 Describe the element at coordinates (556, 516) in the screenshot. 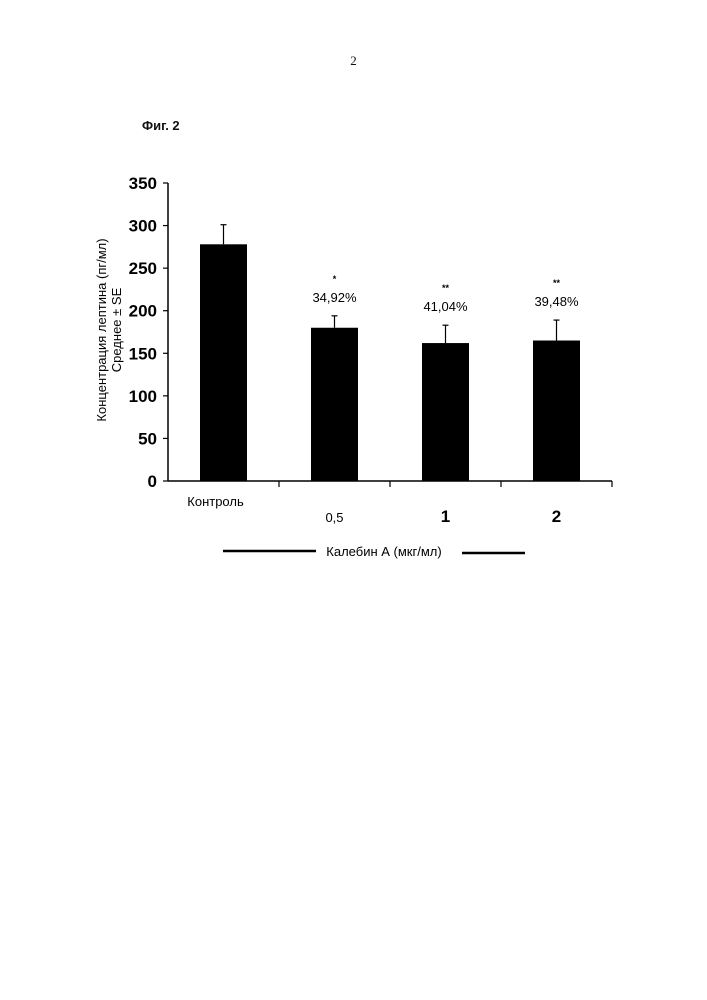

I see `category-label: 2` at that location.